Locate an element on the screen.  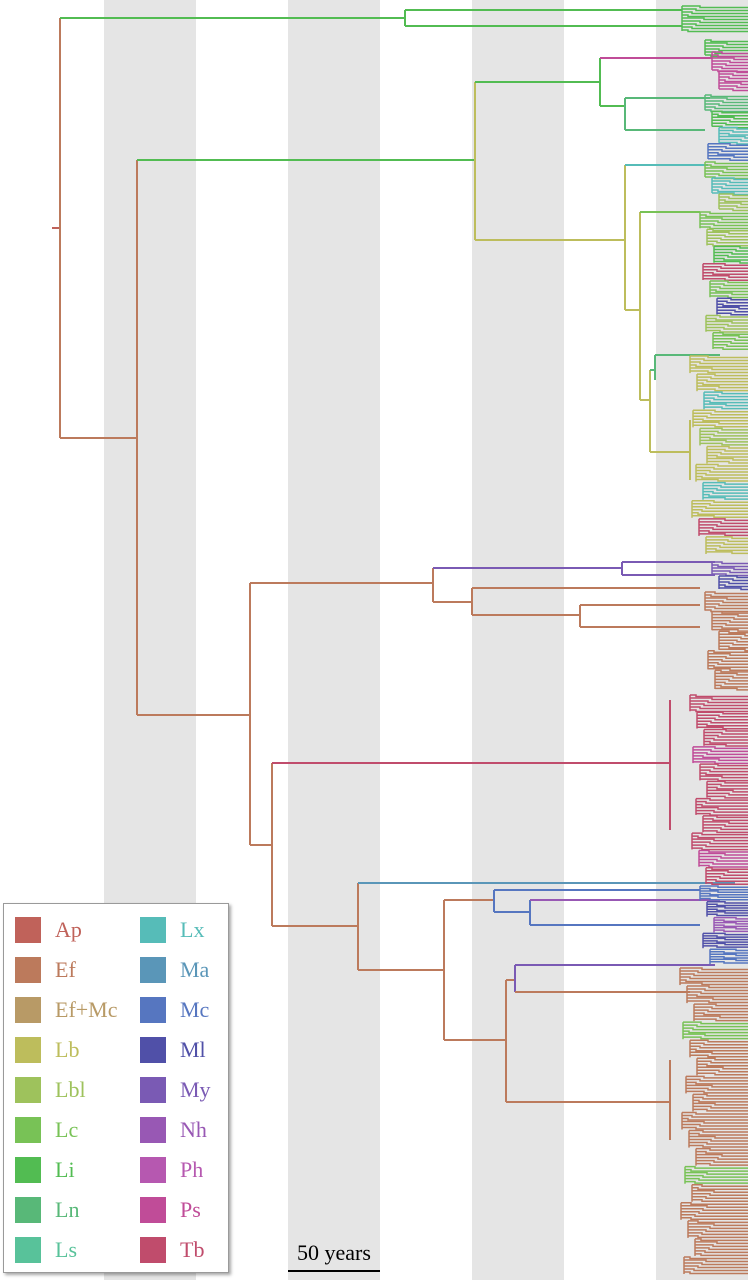
legend-item: Lx is located at coordinates (172, 930).